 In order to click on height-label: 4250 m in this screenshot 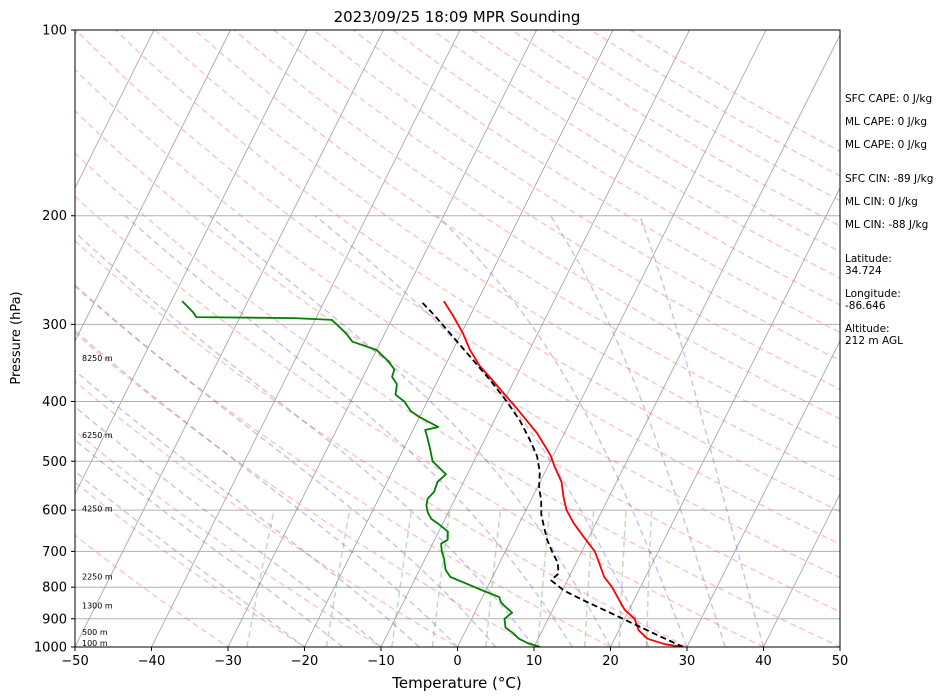, I will do `click(97, 508)`.